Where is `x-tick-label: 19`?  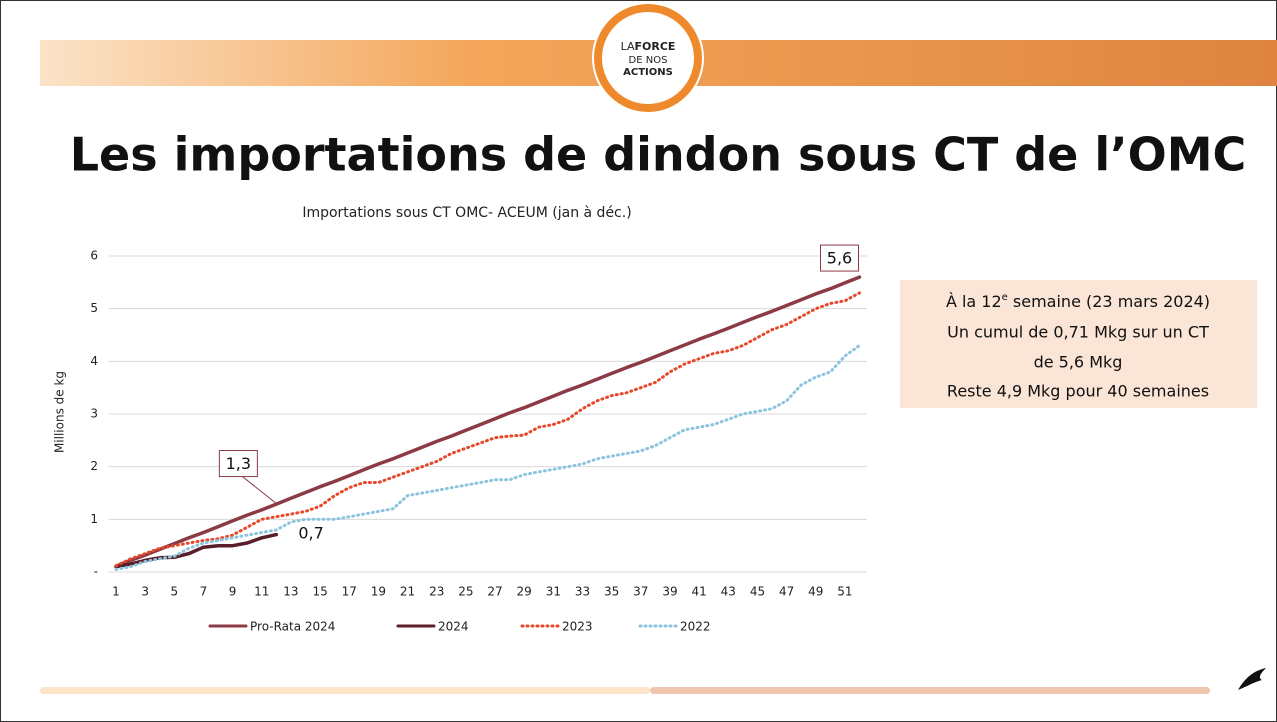
x-tick-label: 19 is located at coordinates (378, 592).